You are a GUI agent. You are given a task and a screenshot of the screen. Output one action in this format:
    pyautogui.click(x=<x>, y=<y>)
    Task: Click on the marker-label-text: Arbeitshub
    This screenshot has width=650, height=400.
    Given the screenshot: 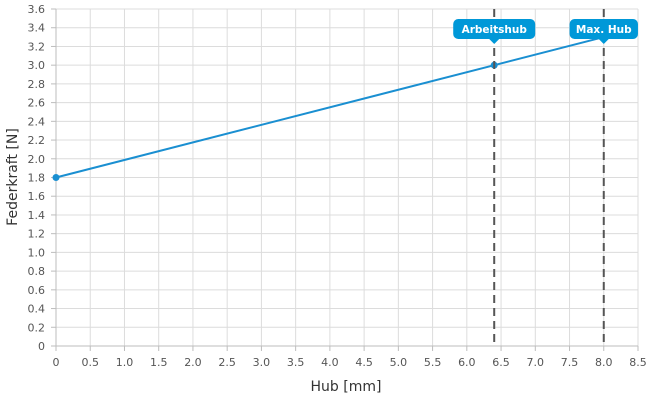 What is the action you would take?
    pyautogui.click(x=495, y=30)
    